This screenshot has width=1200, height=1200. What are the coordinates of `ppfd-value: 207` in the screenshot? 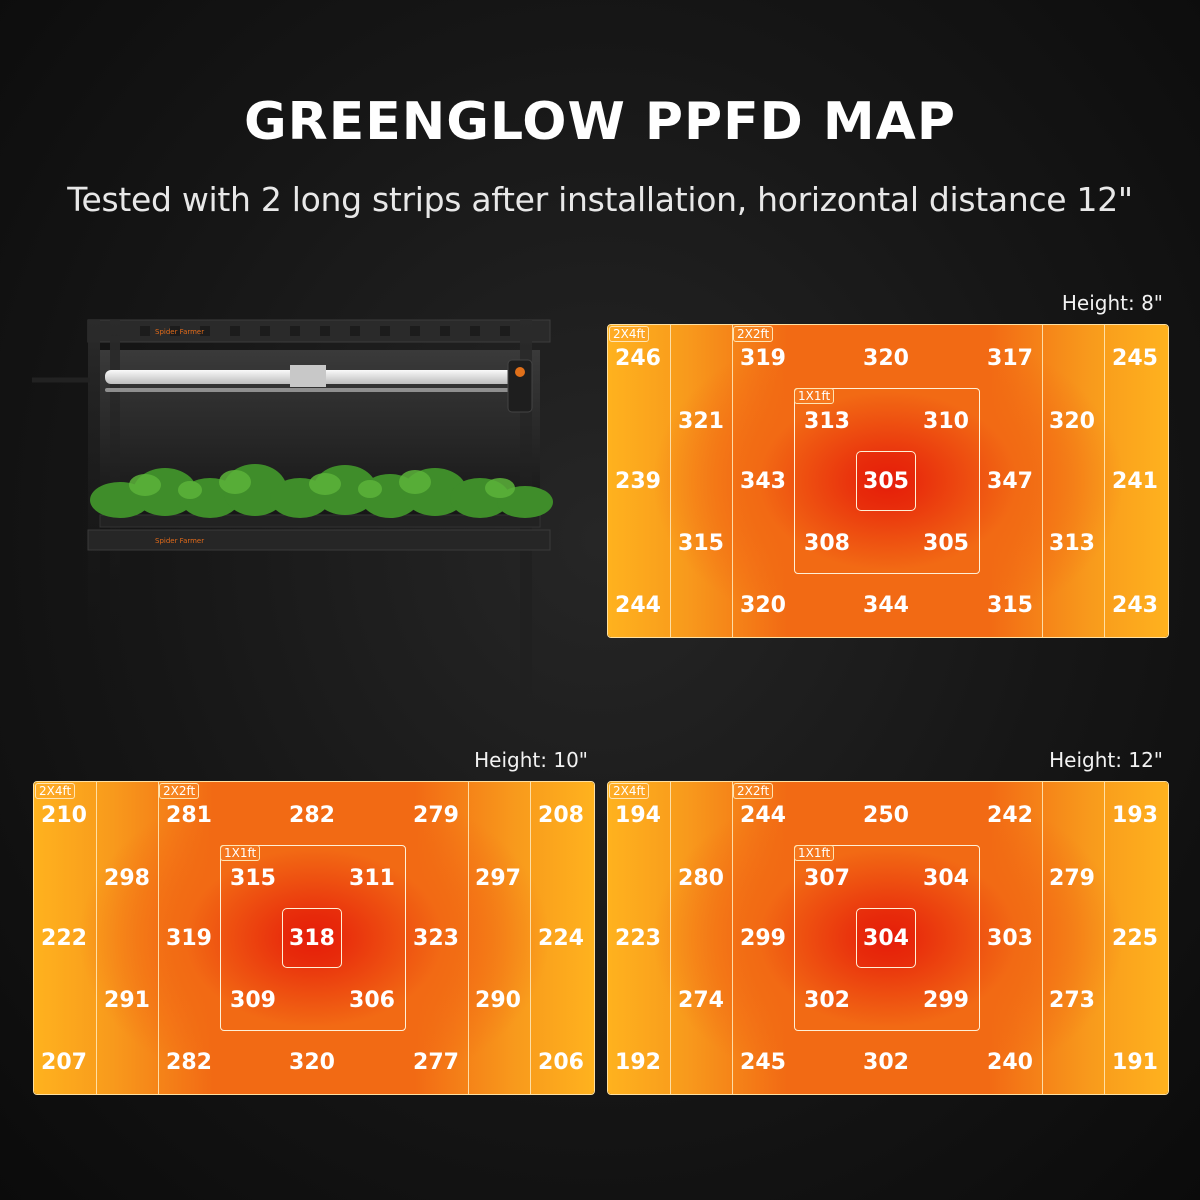 It's located at (64, 1062).